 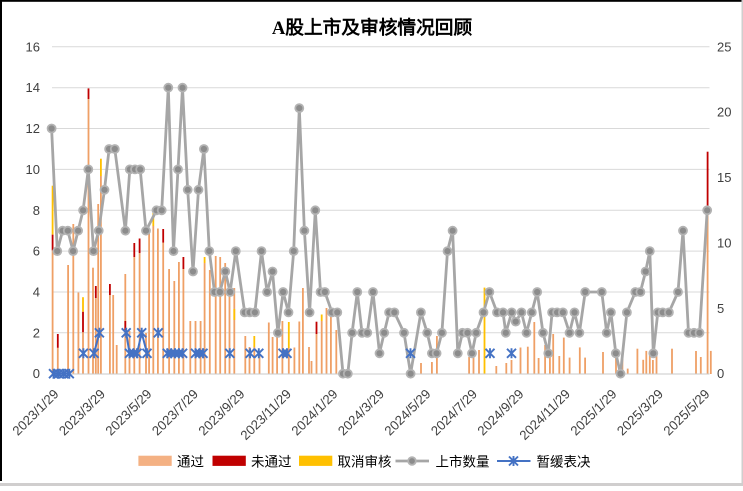 What do you see at coordinates (564, 462) in the screenshot?
I see `svg-text: 暂缓表决` at bounding box center [564, 462].